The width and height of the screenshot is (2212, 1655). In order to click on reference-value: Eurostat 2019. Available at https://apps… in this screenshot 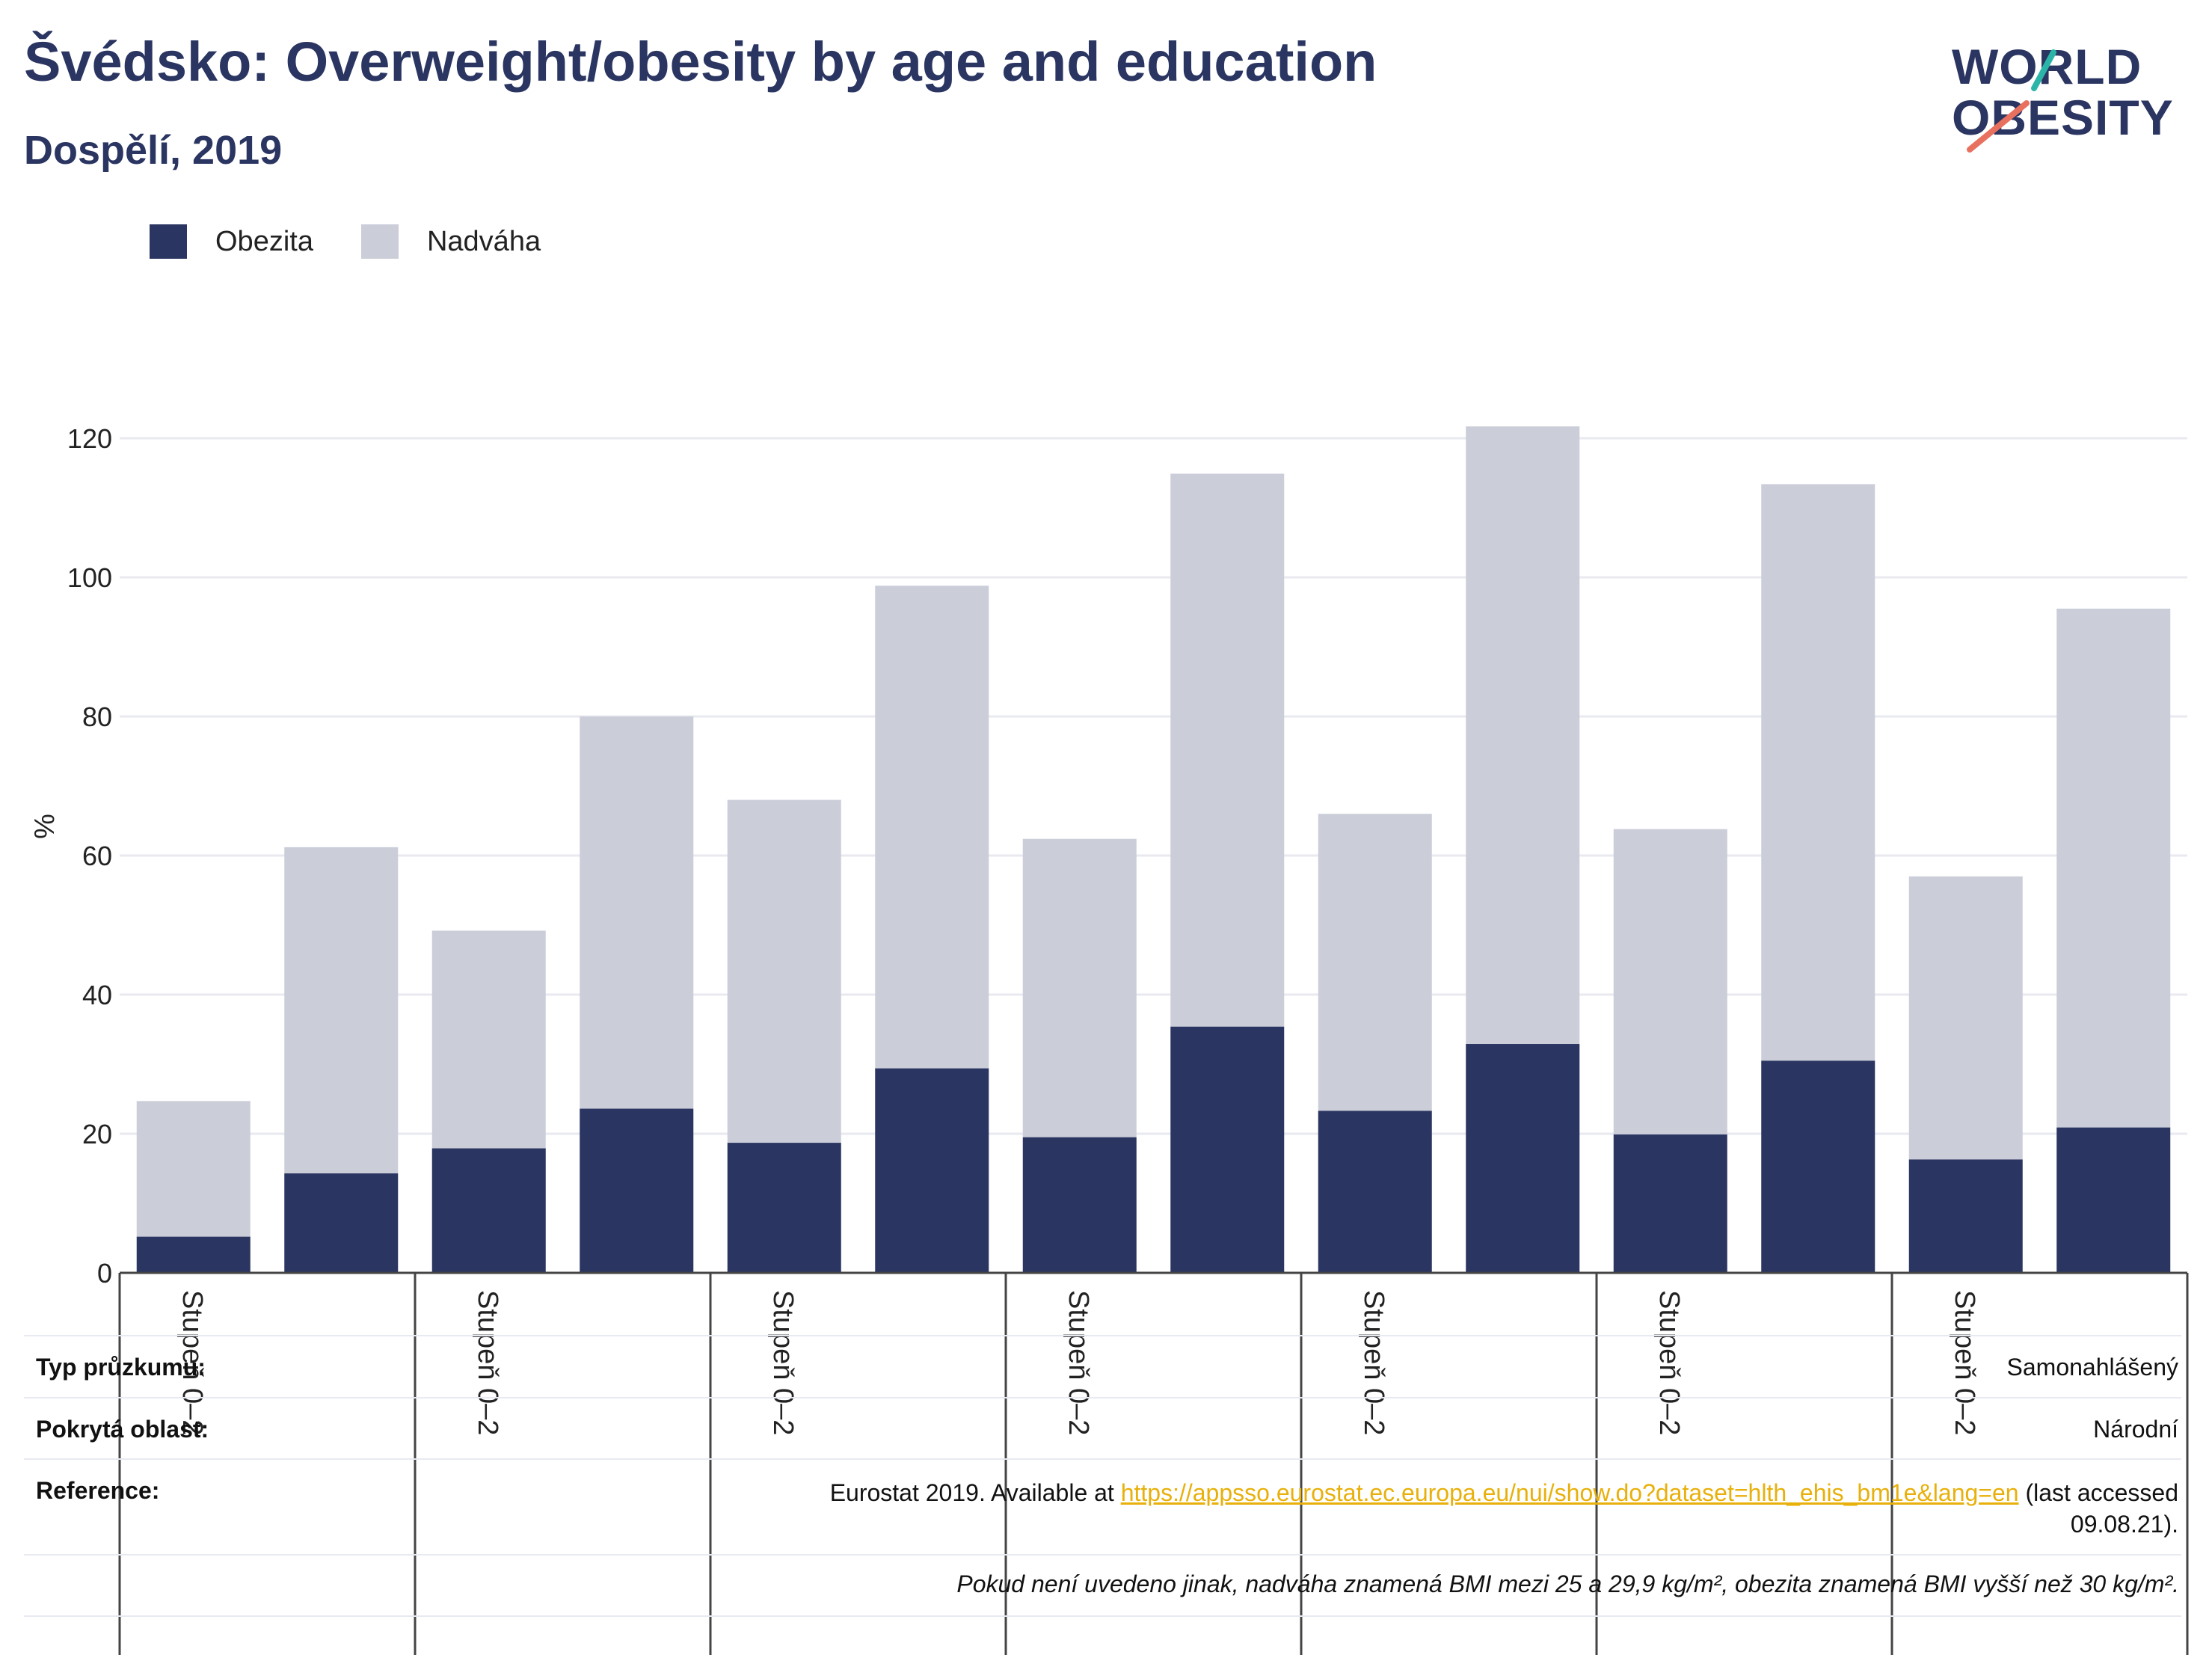, I will do `click(1430, 1508)`.